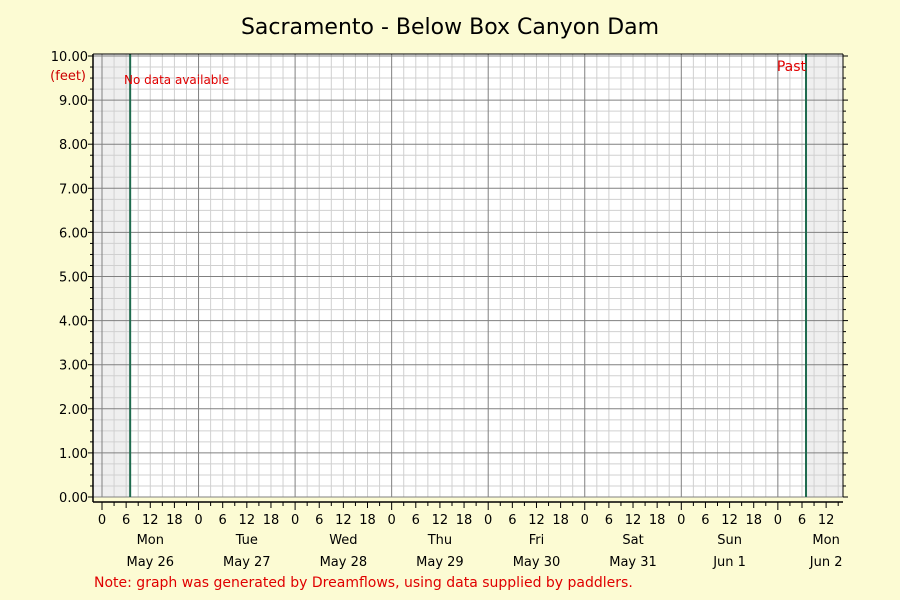  I want to click on y-tick-label: 7.00, so click(73, 189).